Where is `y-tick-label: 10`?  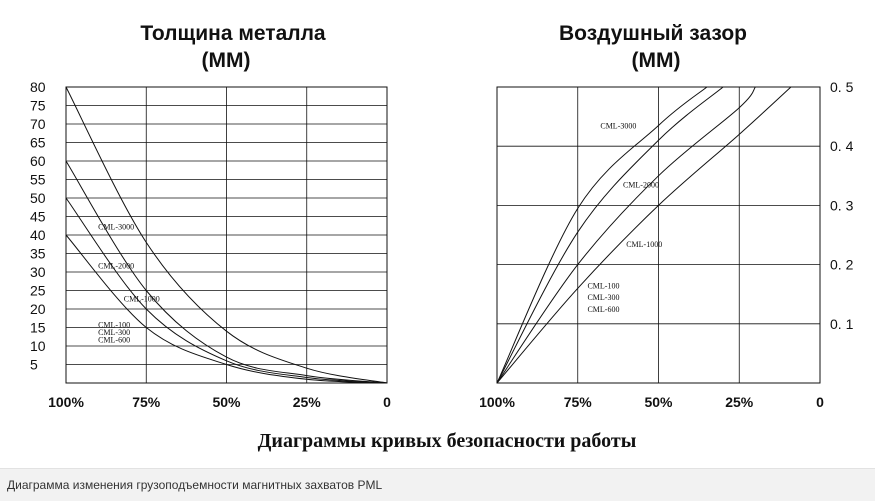 y-tick-label: 10 is located at coordinates (38, 346).